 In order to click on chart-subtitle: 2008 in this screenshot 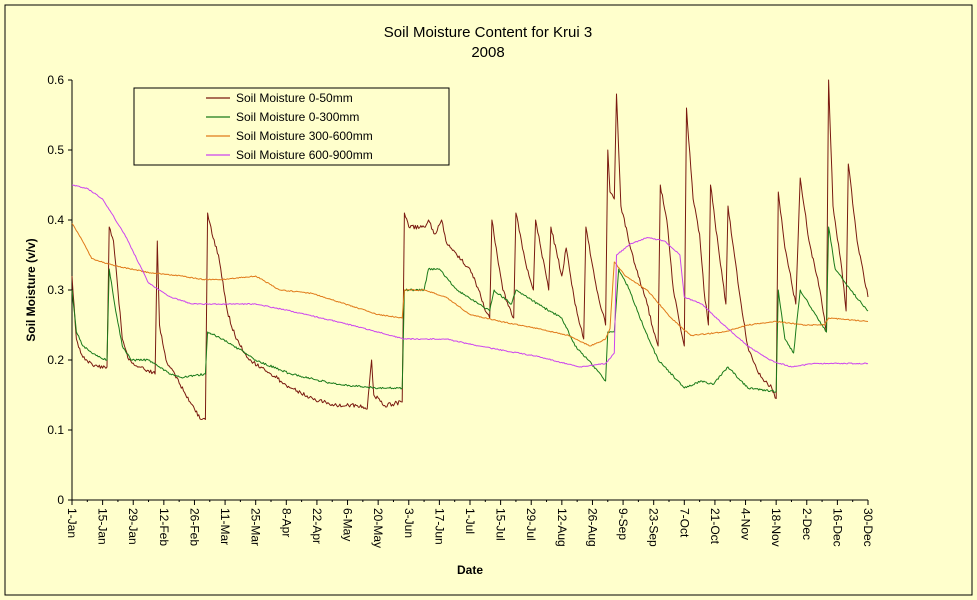, I will do `click(487, 52)`.